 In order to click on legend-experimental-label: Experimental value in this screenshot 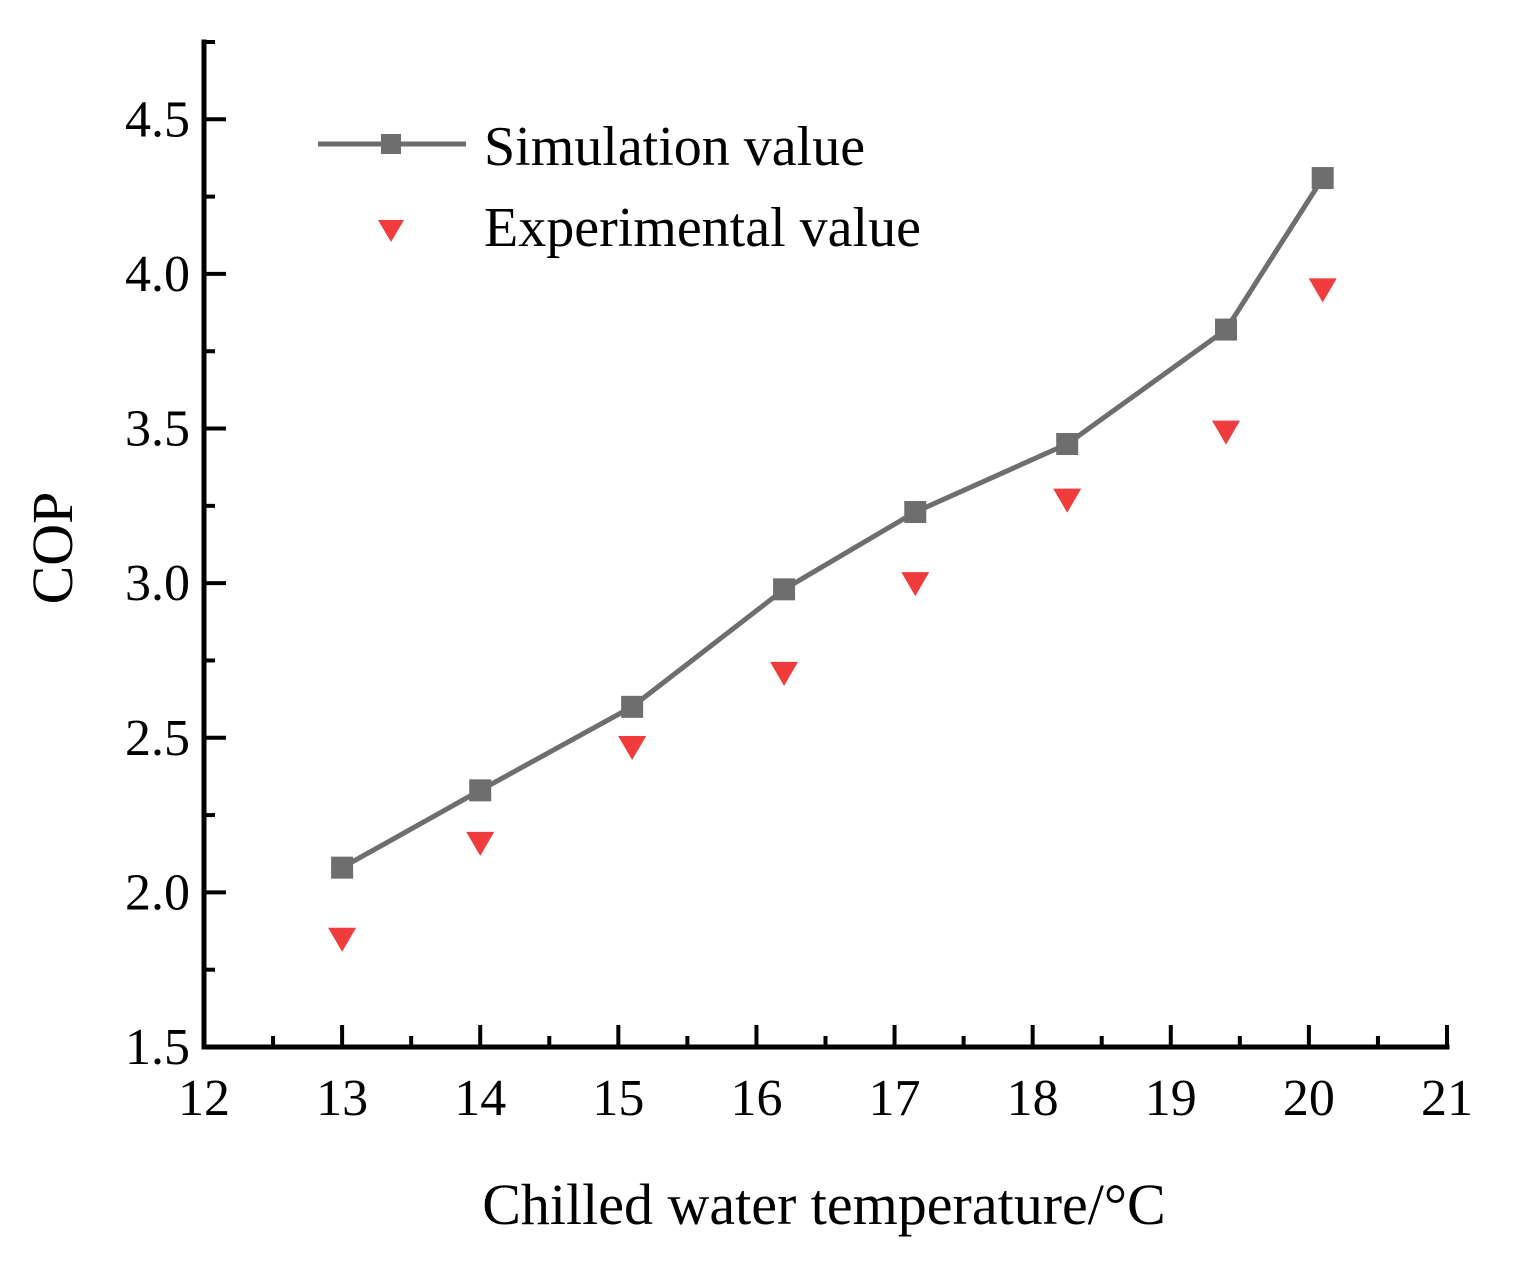, I will do `click(702, 228)`.